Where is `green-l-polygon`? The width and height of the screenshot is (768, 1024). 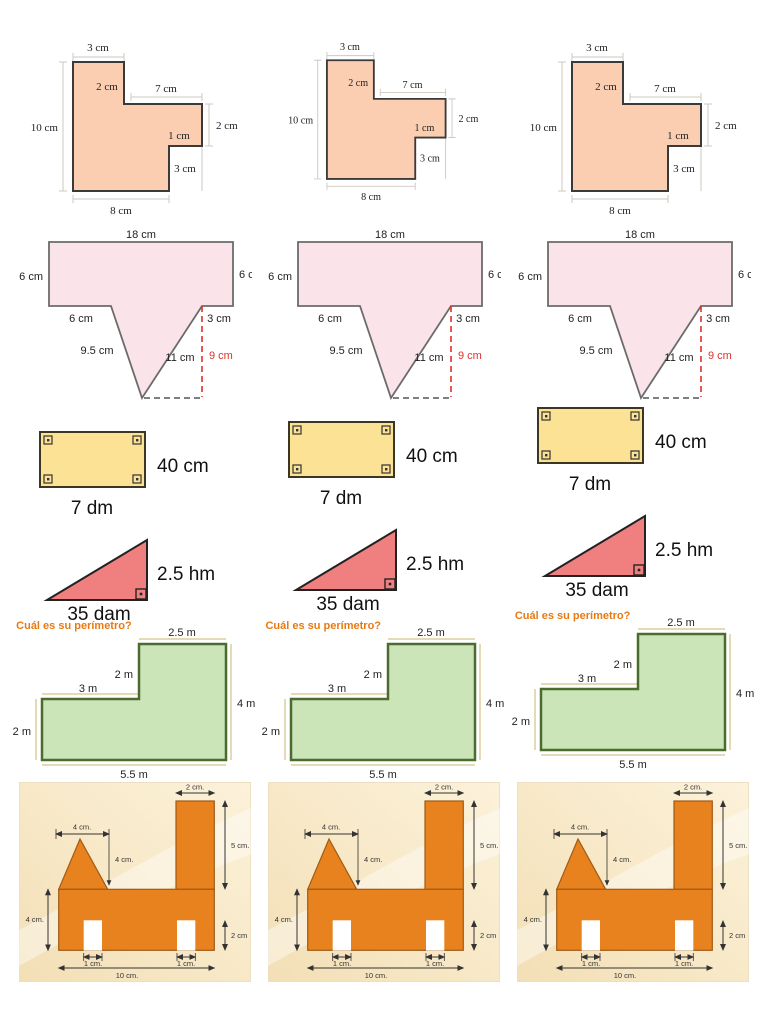
green-l-polygon is located at coordinates (134, 702).